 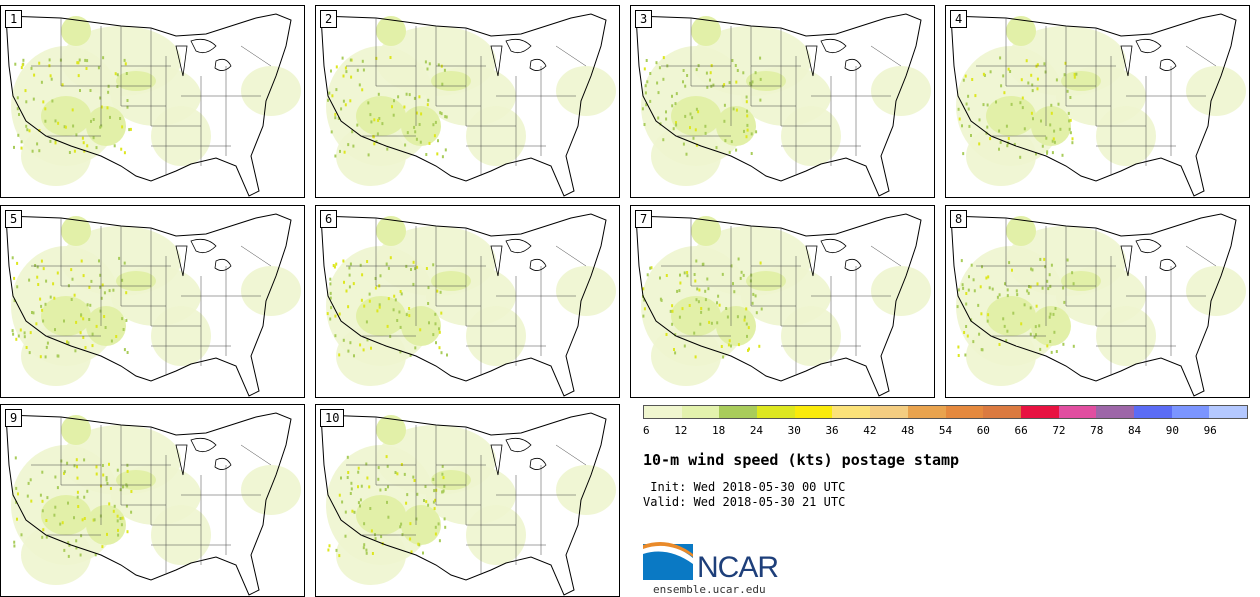 I want to click on colorbar-tick-label: 36, so click(x=832, y=430).